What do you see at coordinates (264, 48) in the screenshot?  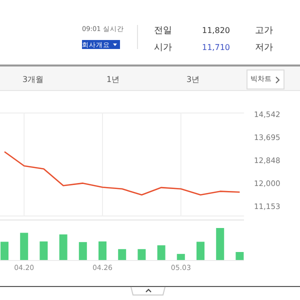 I see `text: 저가` at bounding box center [264, 48].